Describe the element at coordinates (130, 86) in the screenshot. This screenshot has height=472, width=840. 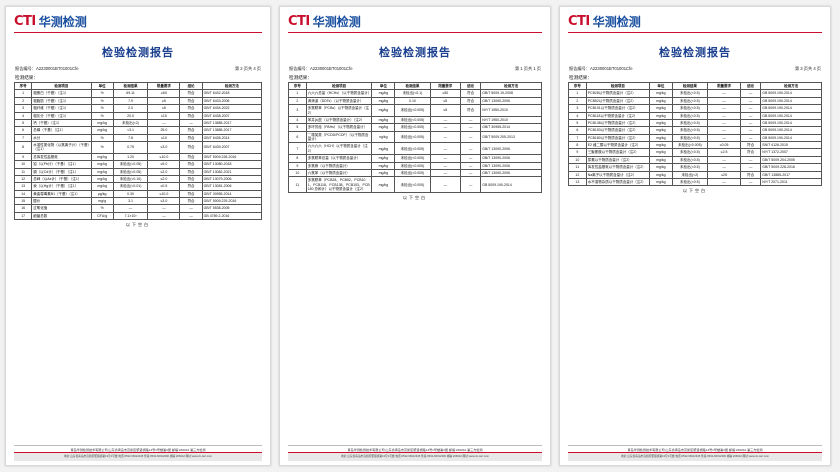
I see `column-header: 检测结果` at that location.